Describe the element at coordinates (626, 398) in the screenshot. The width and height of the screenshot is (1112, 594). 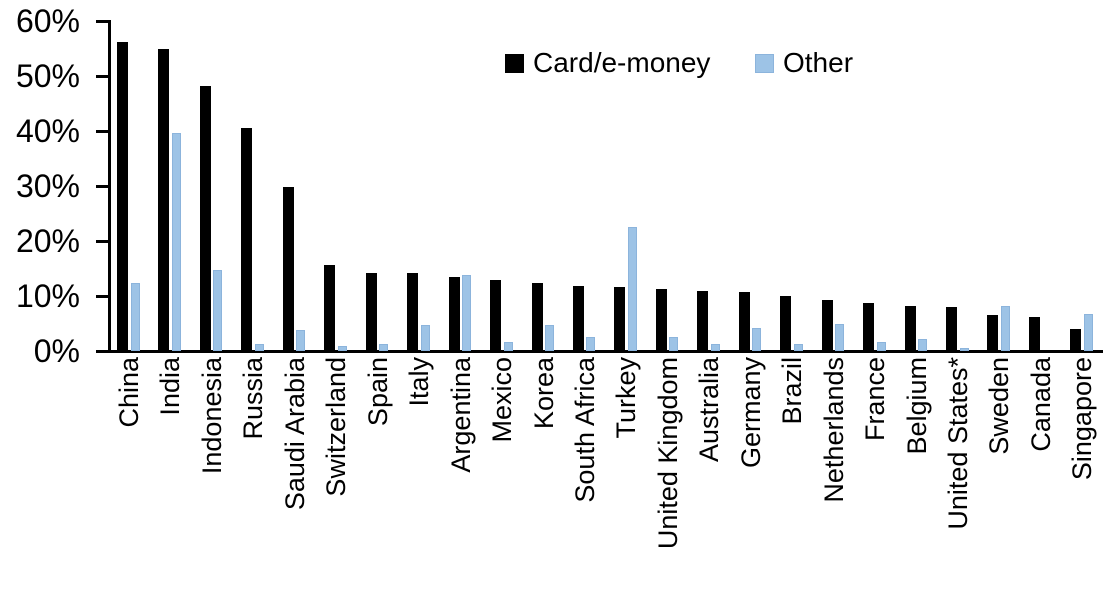
I see `x-axis-category-label: Turkey` at that location.